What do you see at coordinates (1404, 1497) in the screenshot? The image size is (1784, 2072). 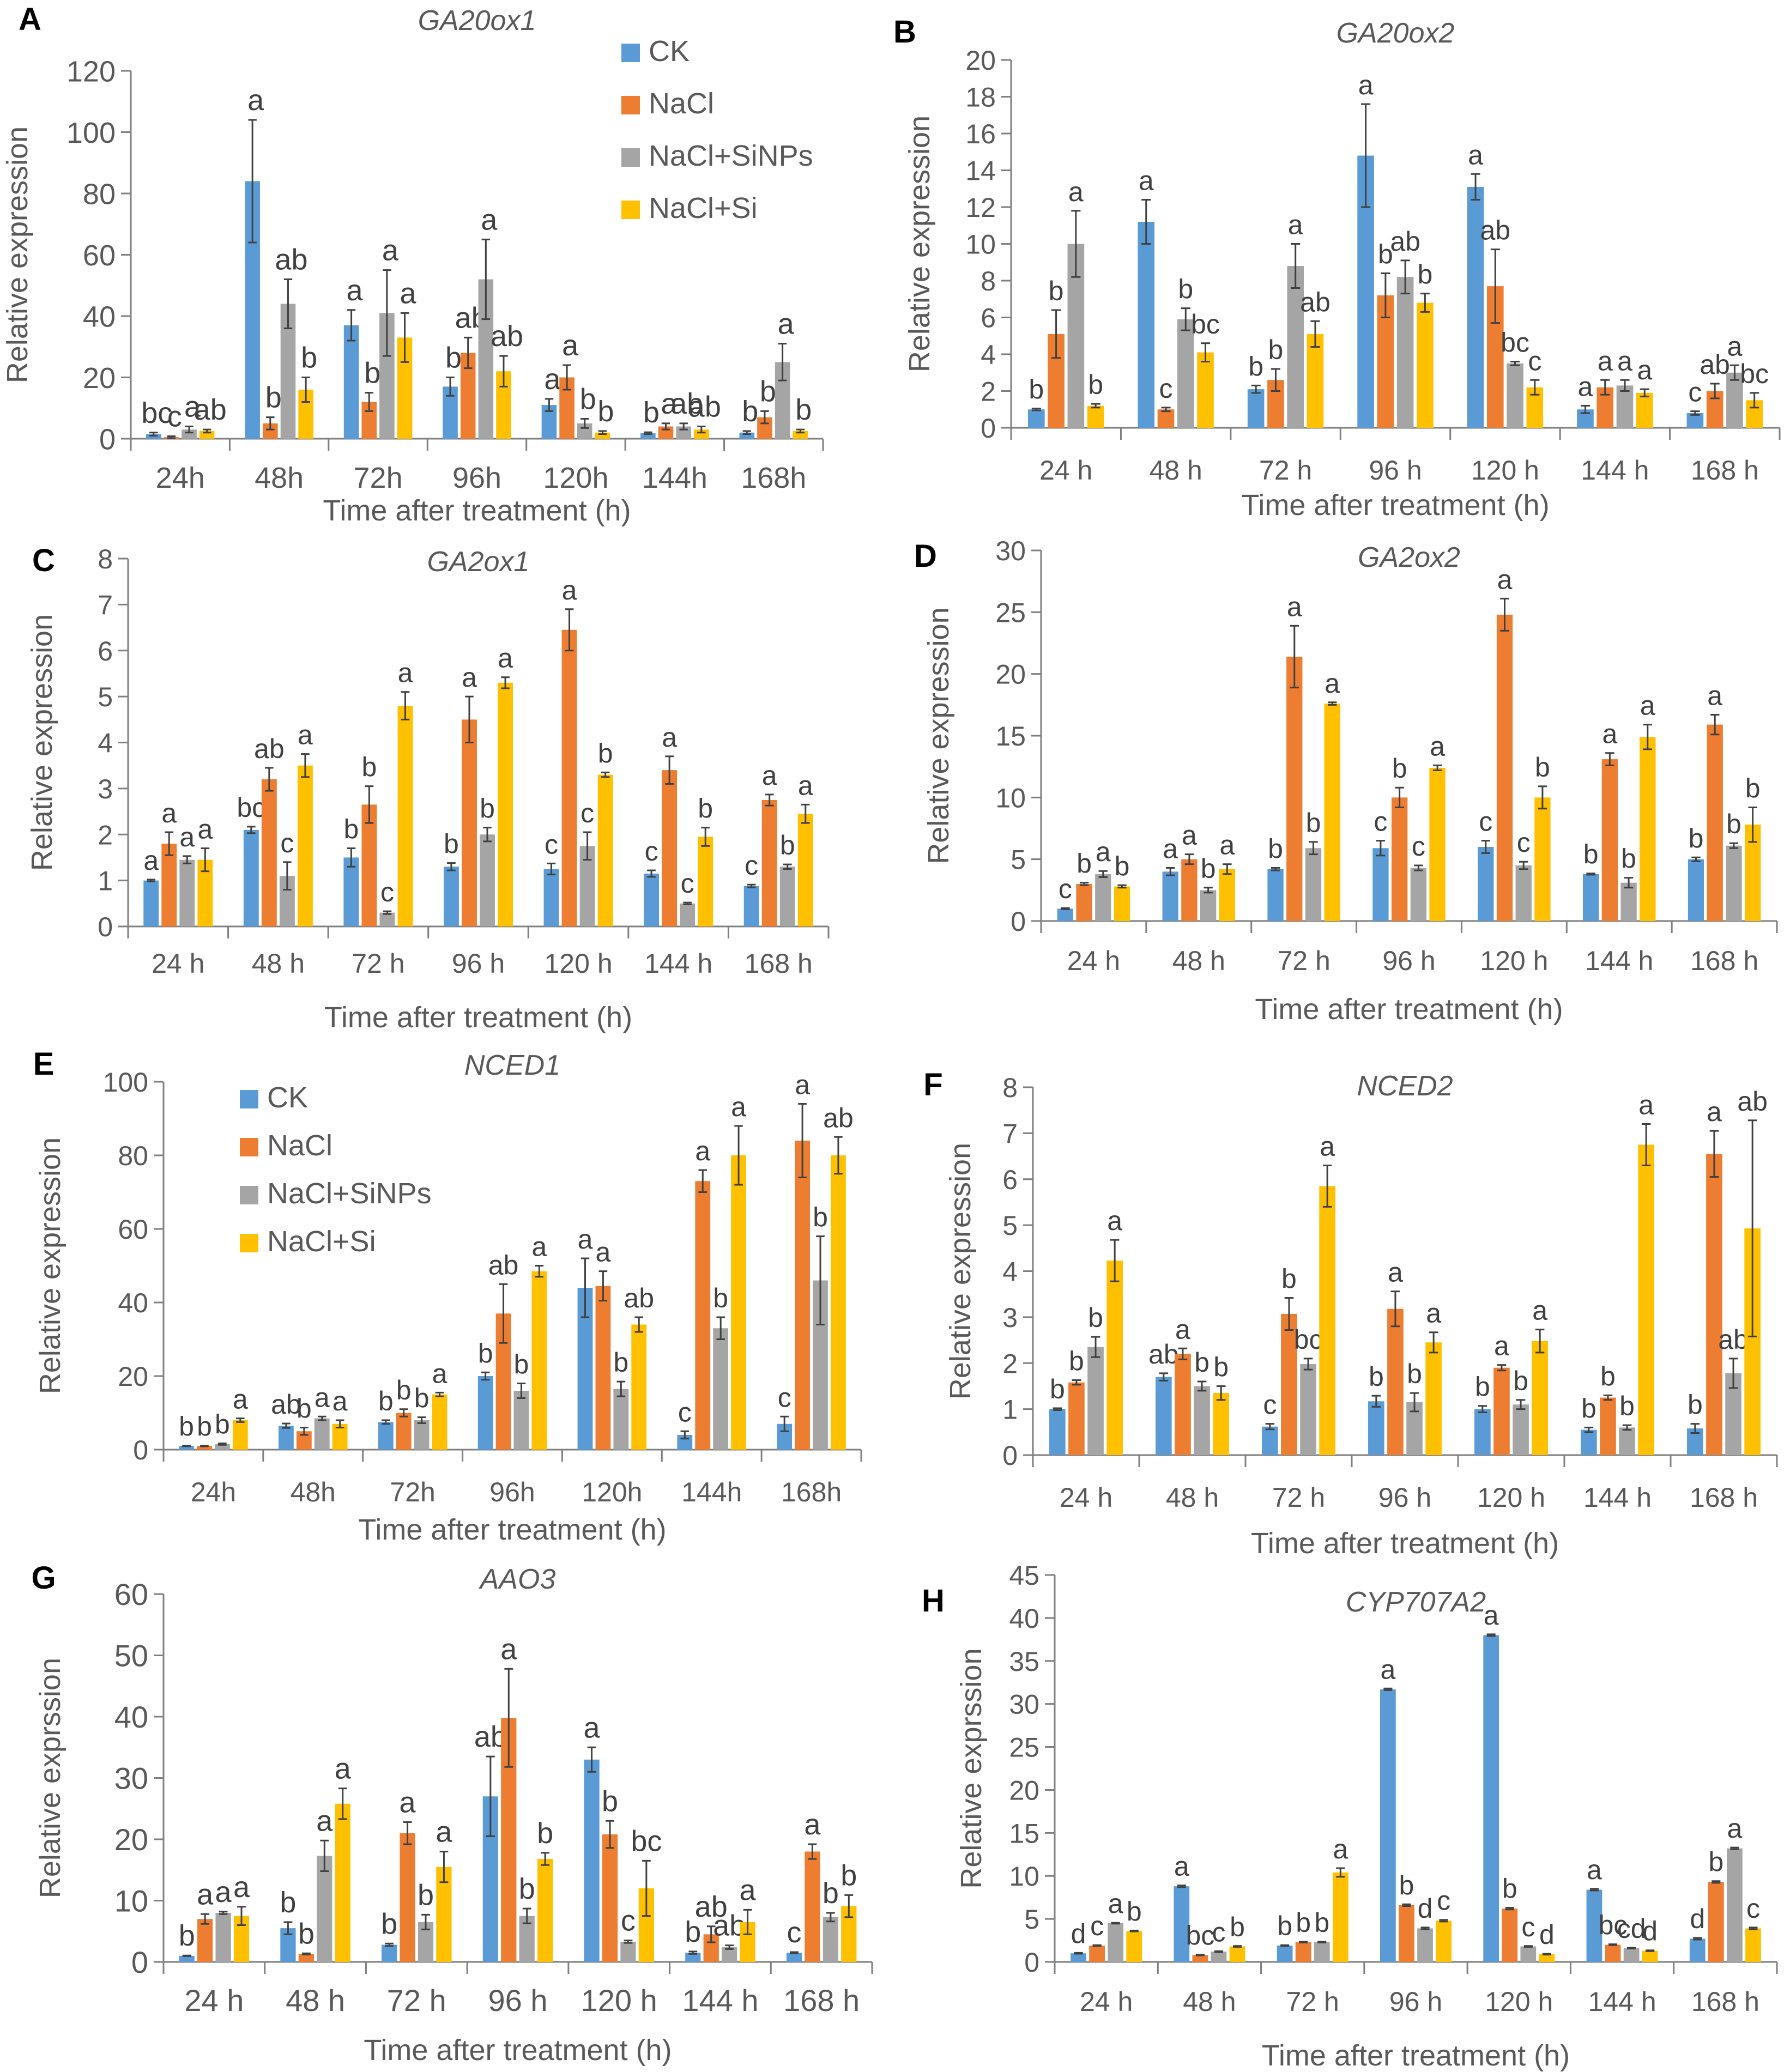 I see `x-tick-label: 96 h` at bounding box center [1404, 1497].